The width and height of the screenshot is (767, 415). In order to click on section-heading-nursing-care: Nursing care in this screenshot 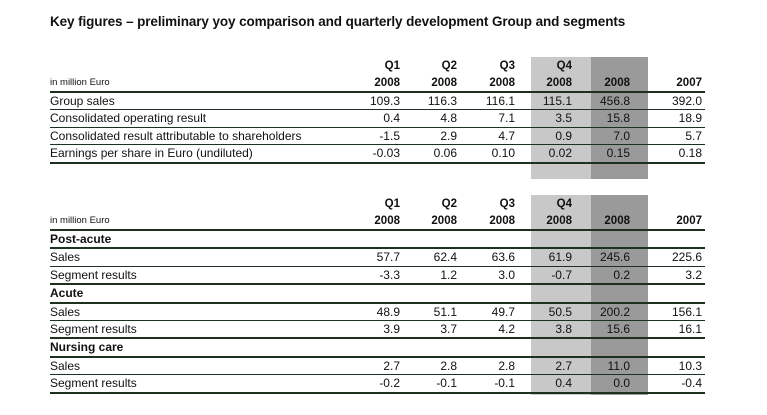, I will do `click(377, 348)`.